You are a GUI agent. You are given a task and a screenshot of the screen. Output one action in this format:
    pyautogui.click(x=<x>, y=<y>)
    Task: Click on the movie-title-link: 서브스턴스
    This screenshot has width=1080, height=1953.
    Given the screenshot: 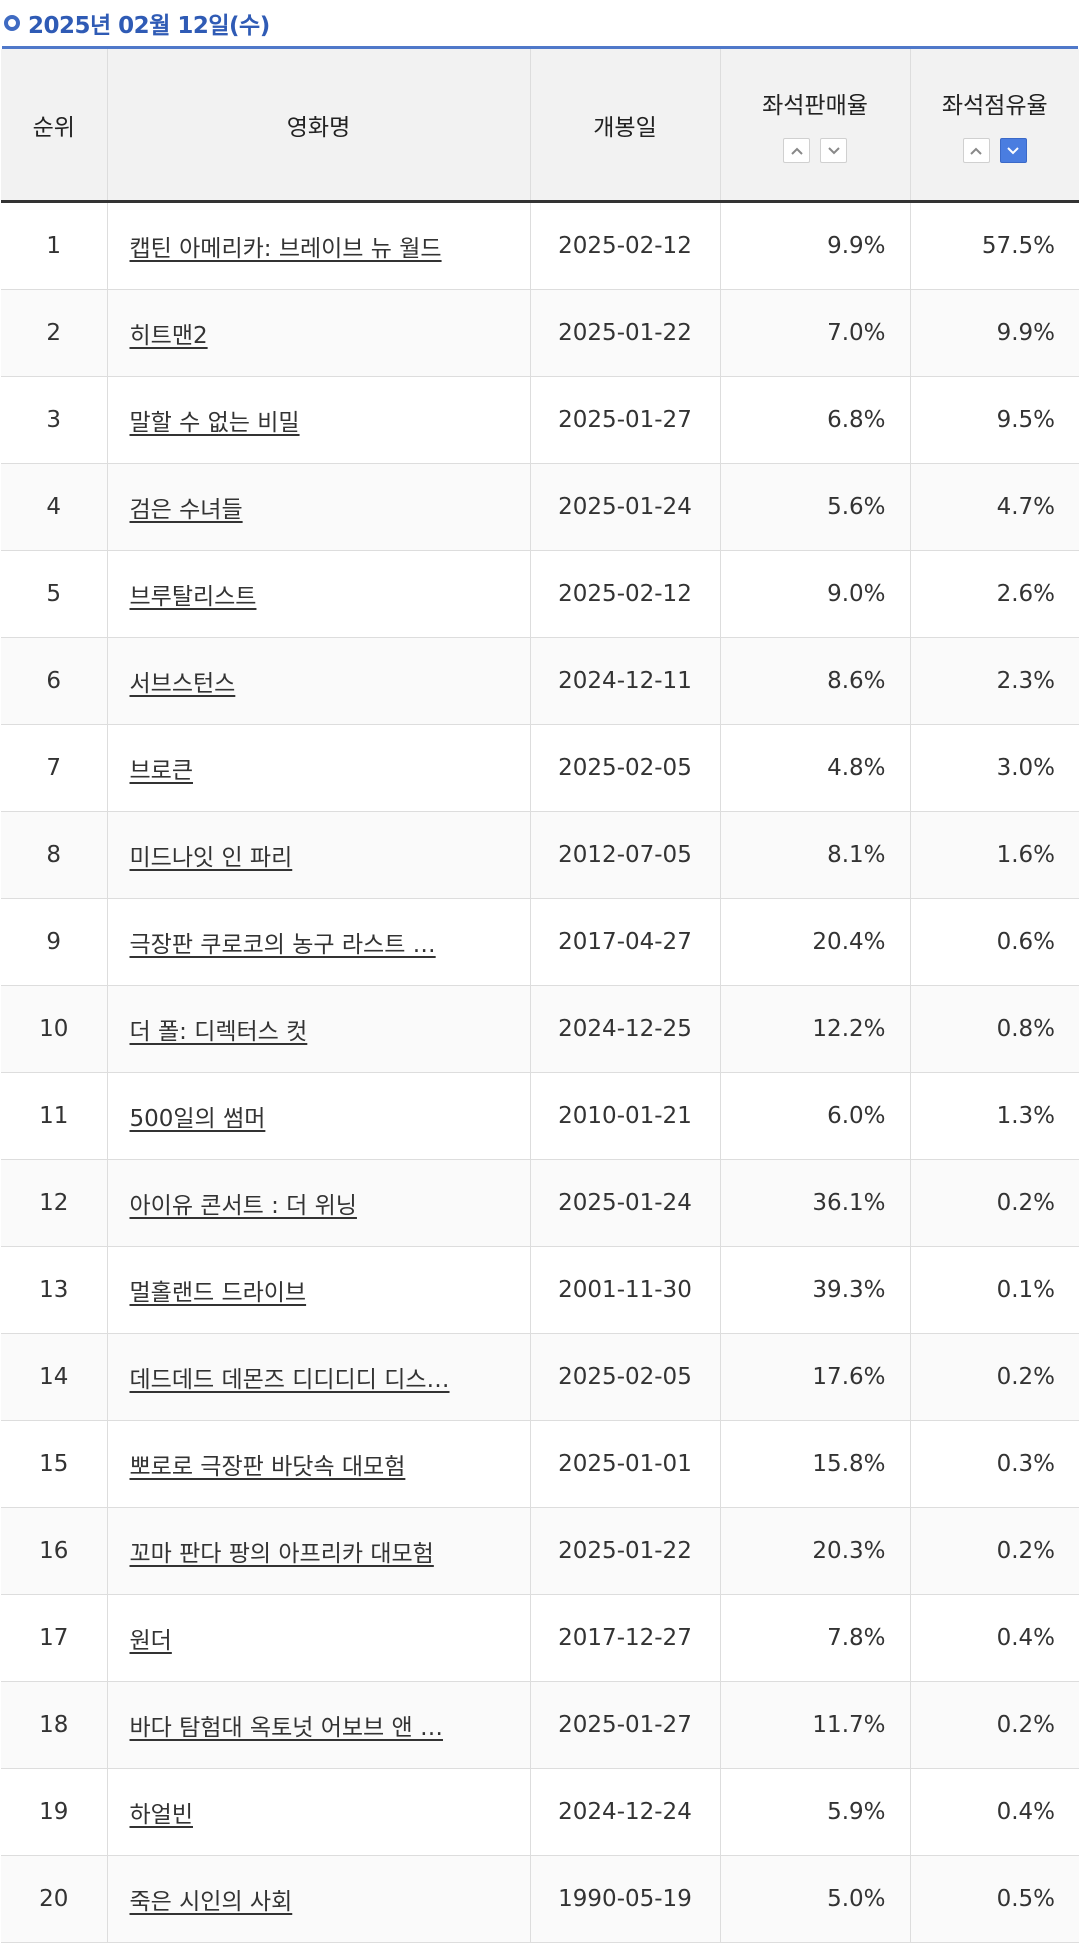 What is the action you would take?
    pyautogui.click(x=182, y=684)
    